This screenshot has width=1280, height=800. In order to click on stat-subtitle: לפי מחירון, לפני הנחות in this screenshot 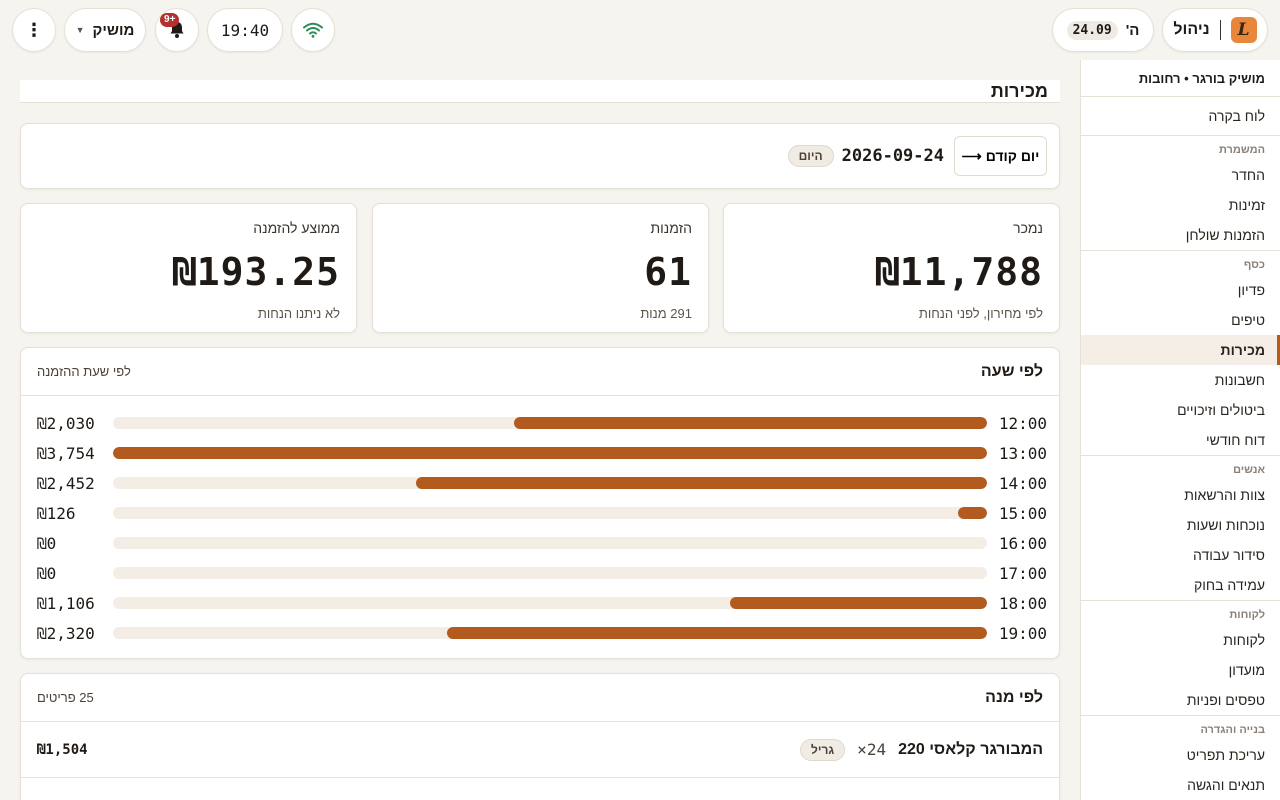, I will do `click(980, 313)`.